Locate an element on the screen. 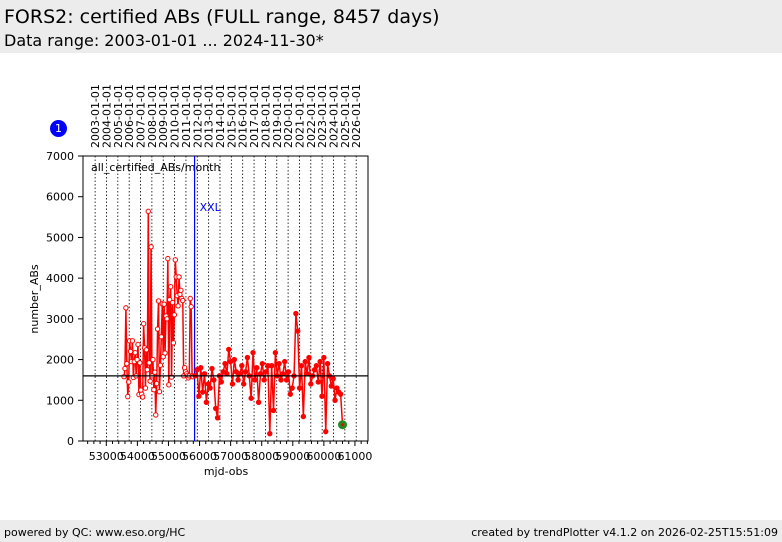 The height and width of the screenshot is (542, 782). y-tick-label: 3000 is located at coordinates (60, 319).